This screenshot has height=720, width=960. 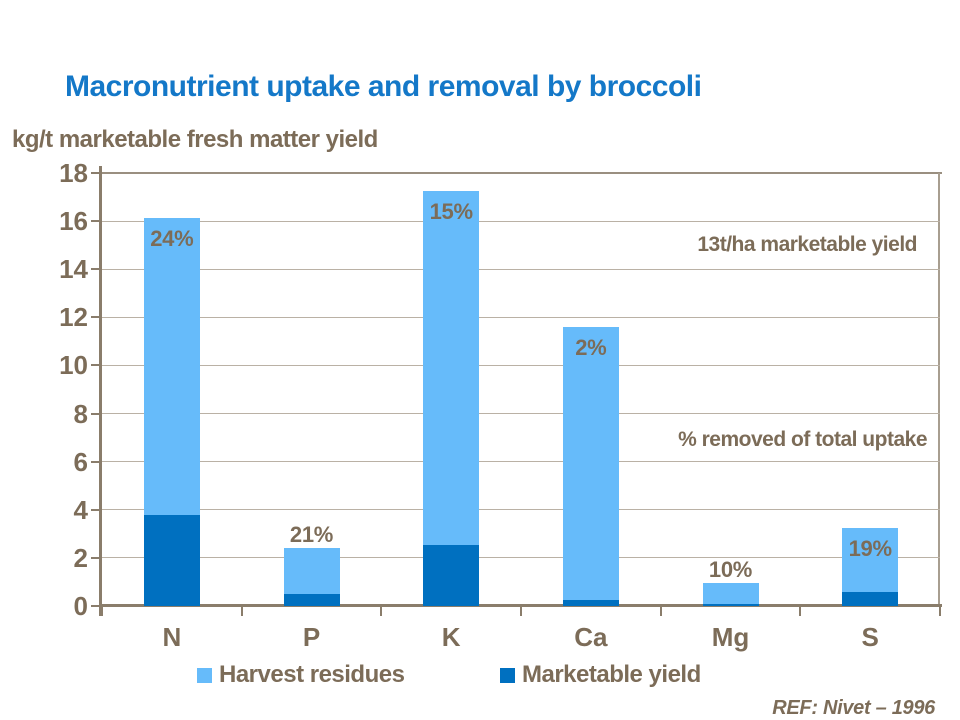 I want to click on bar-n-harvest-residues, so click(x=171, y=366).